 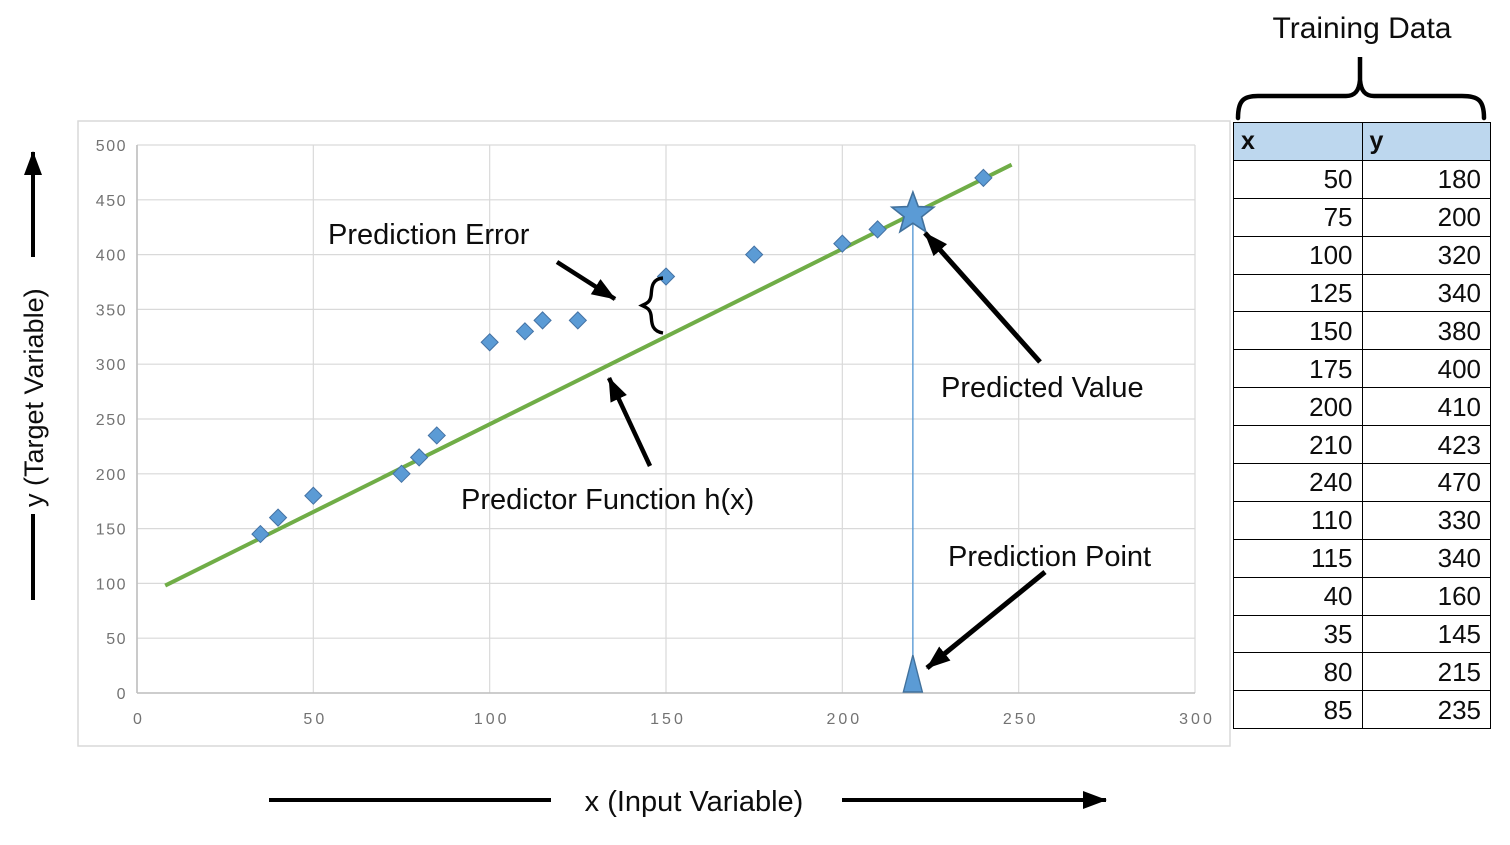 I want to click on y-tick-label: 500, so click(x=111, y=146).